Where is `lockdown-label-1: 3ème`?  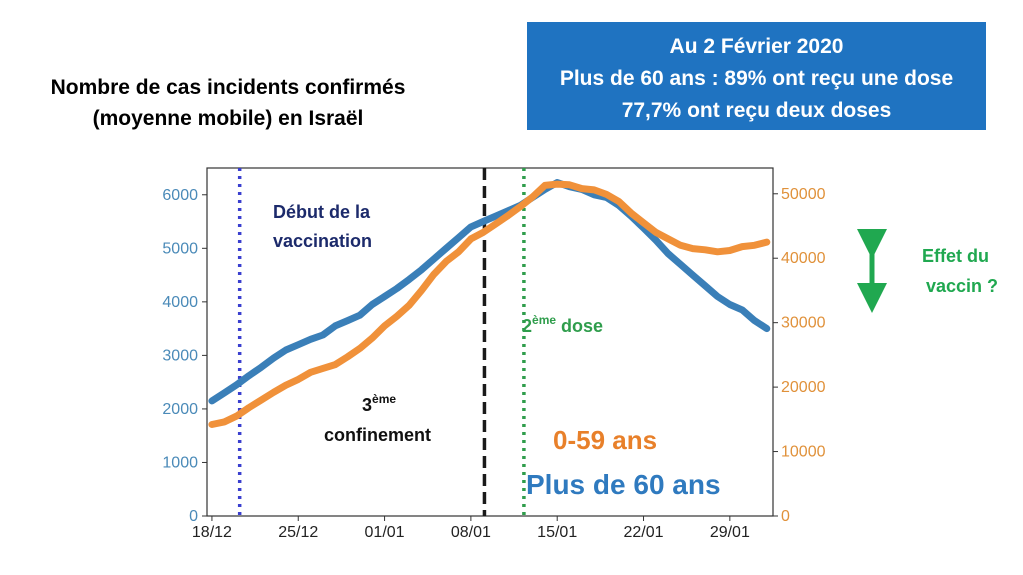
lockdown-label-1: 3ème is located at coordinates (379, 403).